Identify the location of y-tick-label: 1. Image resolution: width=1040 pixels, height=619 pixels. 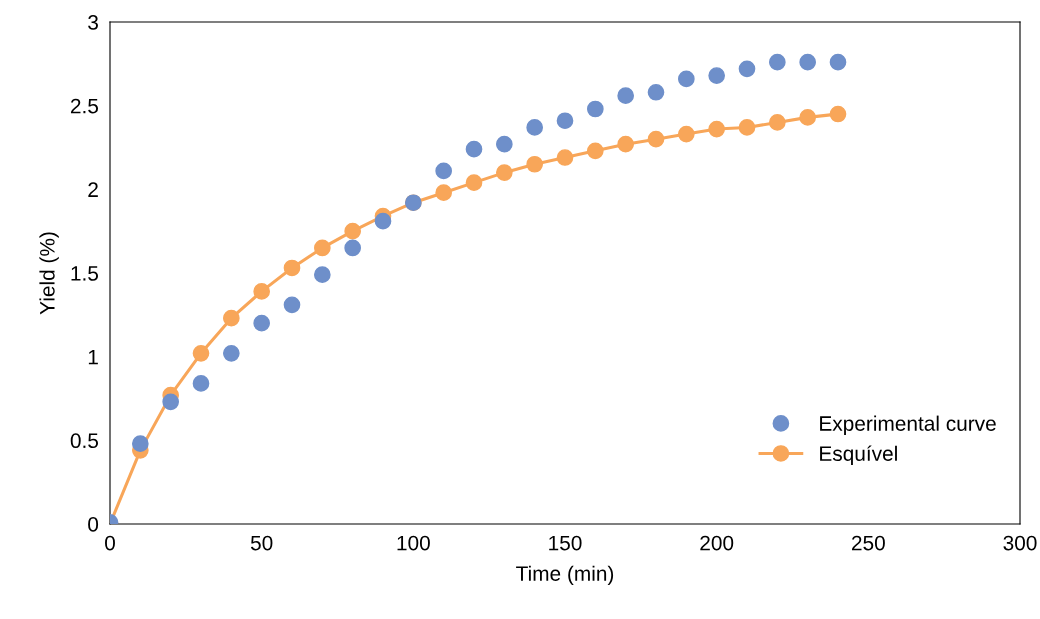
(93, 357).